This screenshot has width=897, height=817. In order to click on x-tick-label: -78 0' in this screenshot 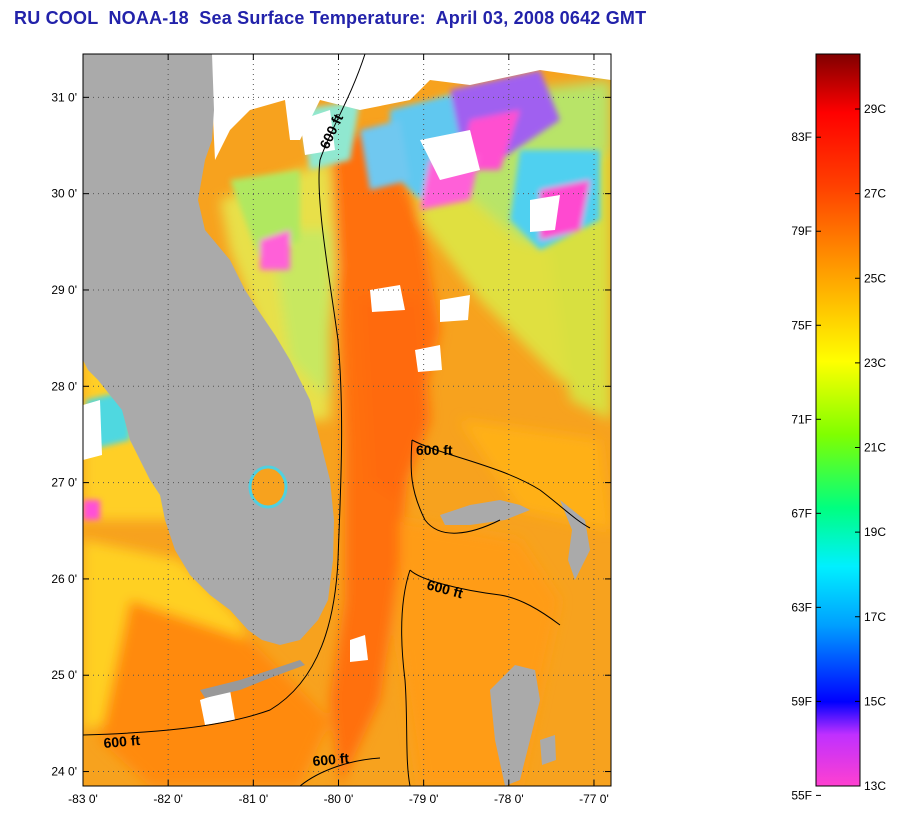, I will do `click(509, 799)`.